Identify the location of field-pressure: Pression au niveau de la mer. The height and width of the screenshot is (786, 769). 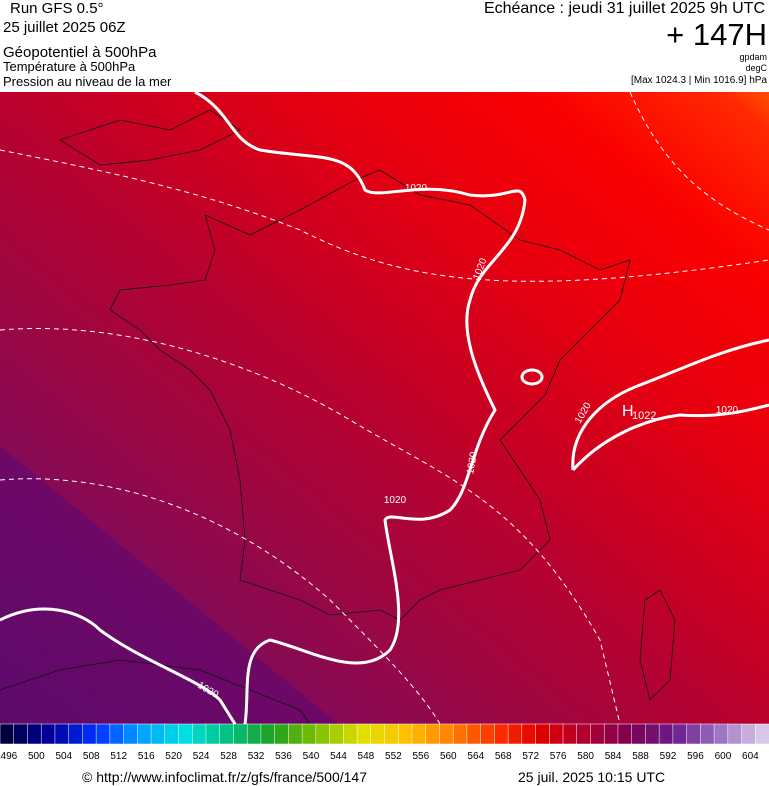
(87, 81).